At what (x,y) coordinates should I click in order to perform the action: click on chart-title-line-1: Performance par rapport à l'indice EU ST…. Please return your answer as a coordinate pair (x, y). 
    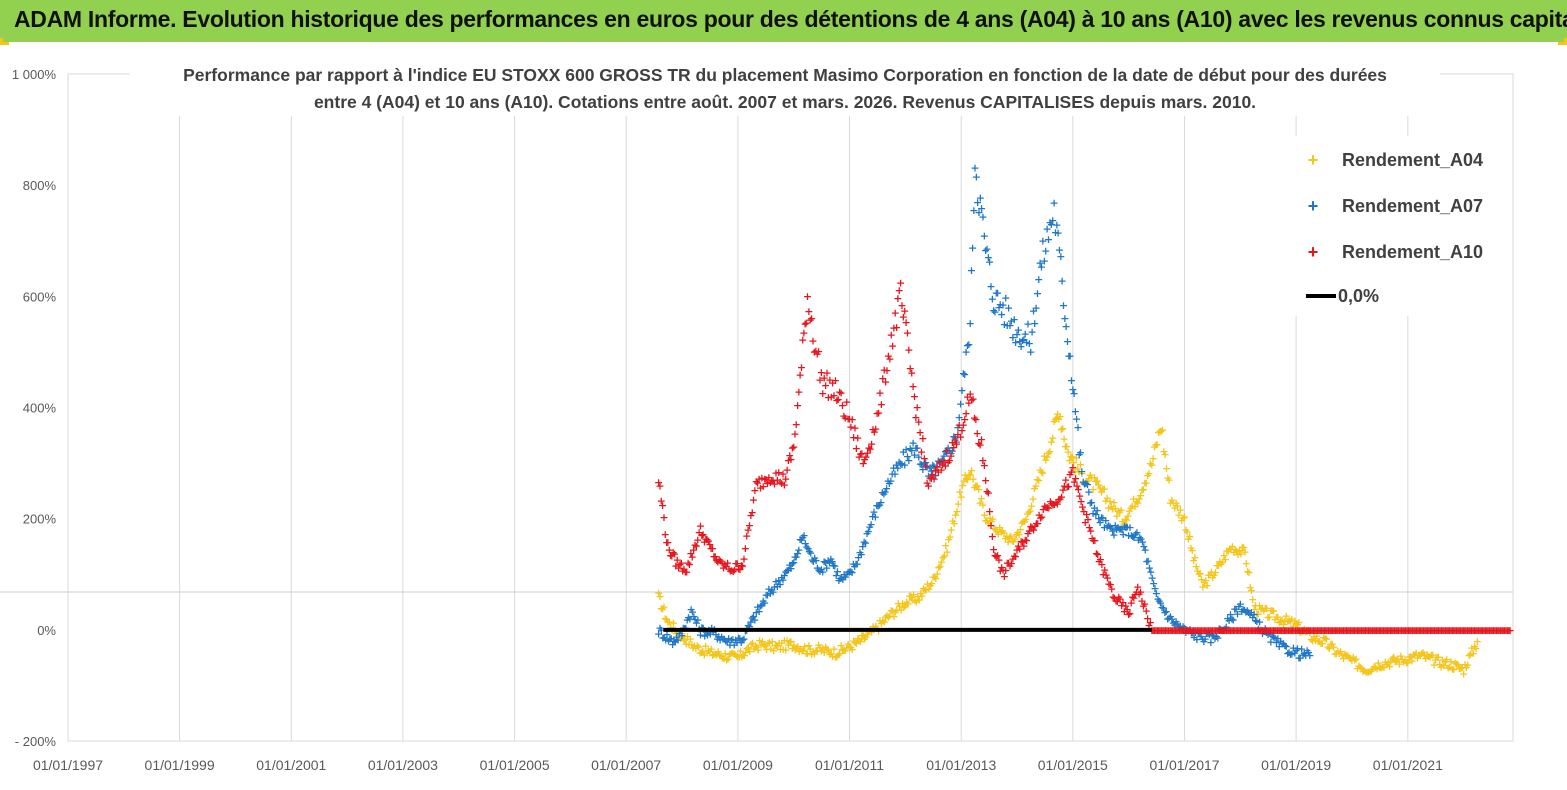
    Looking at the image, I should click on (785, 75).